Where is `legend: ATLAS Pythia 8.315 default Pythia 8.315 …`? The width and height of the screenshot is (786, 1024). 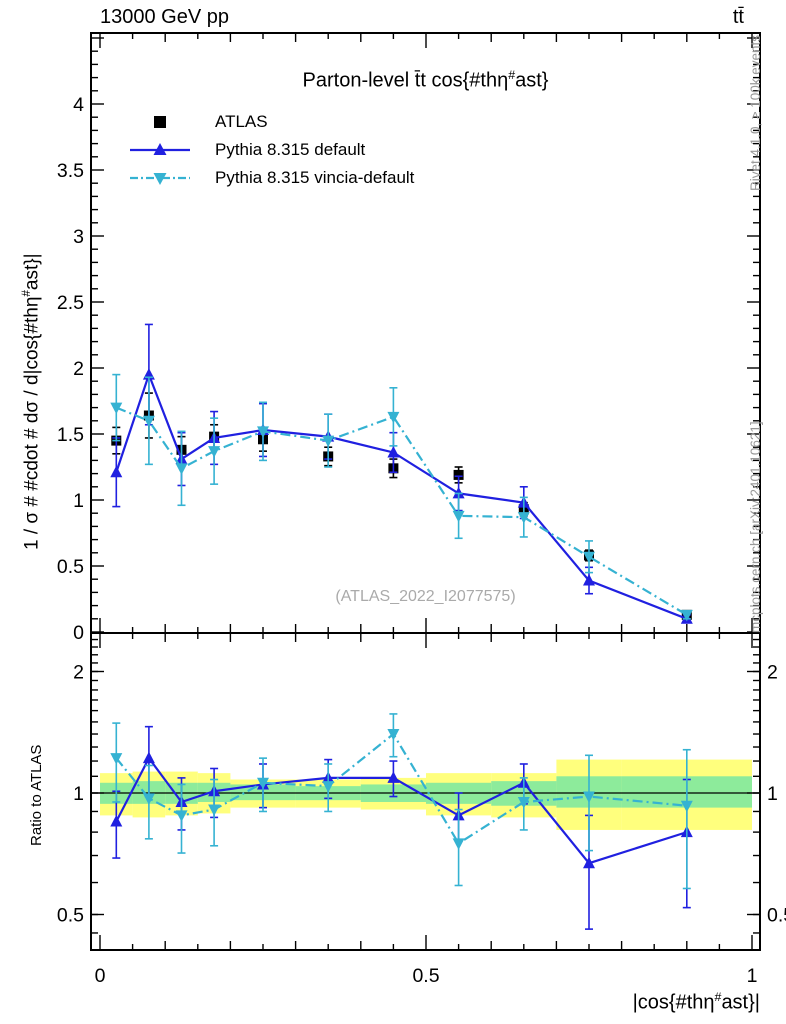
legend: ATLAS Pythia 8.315 default Pythia 8.315 … is located at coordinates (269, 150).